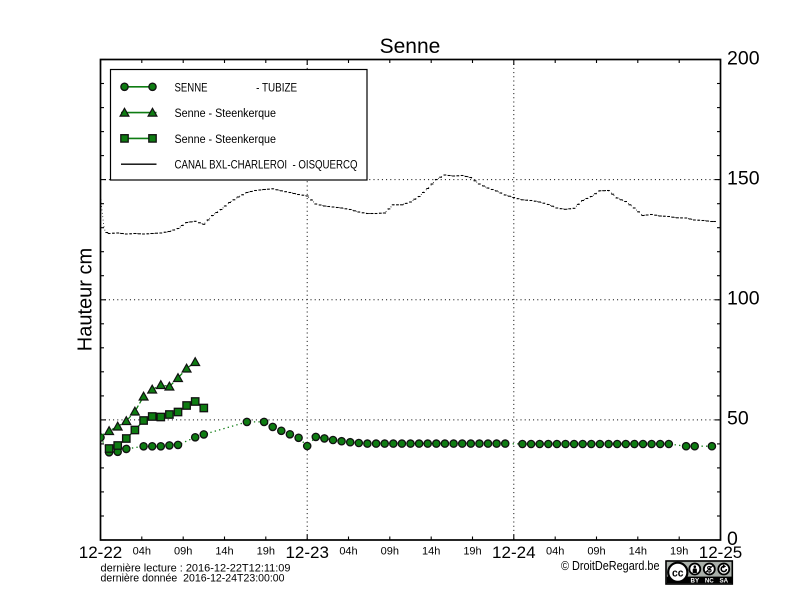 The height and width of the screenshot is (605, 800). What do you see at coordinates (196, 568) in the screenshot?
I see `svg-text:dernière lecture : 2016-12-22T: dernière lecture : 2016-12-22T12:11:09` at bounding box center [196, 568].